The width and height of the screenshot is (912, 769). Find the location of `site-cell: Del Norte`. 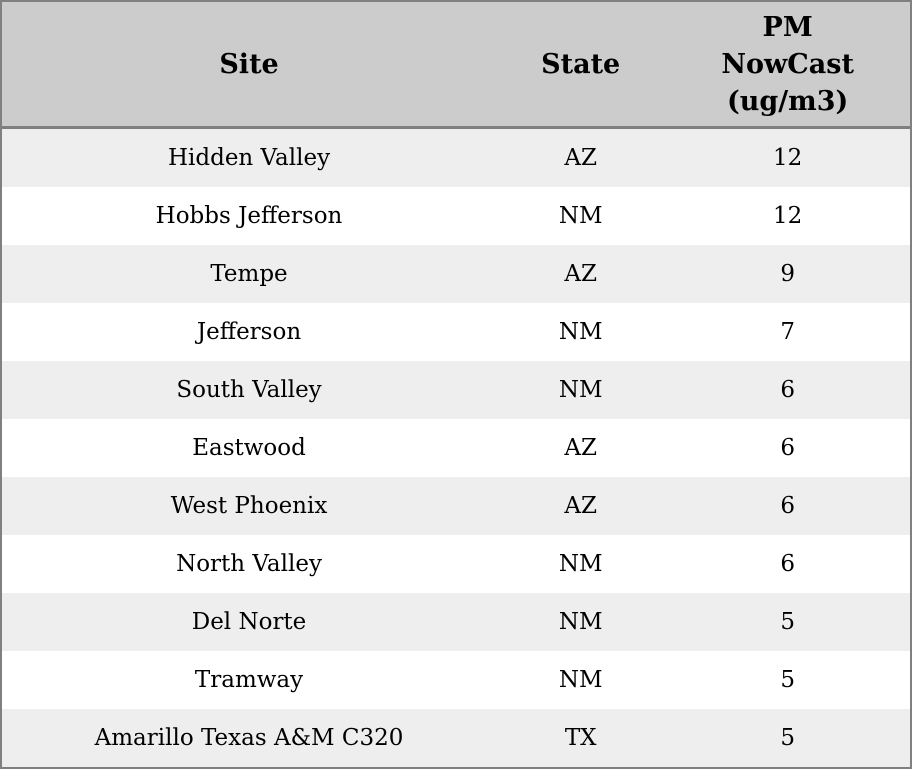

site-cell: Del Norte is located at coordinates (249, 622).